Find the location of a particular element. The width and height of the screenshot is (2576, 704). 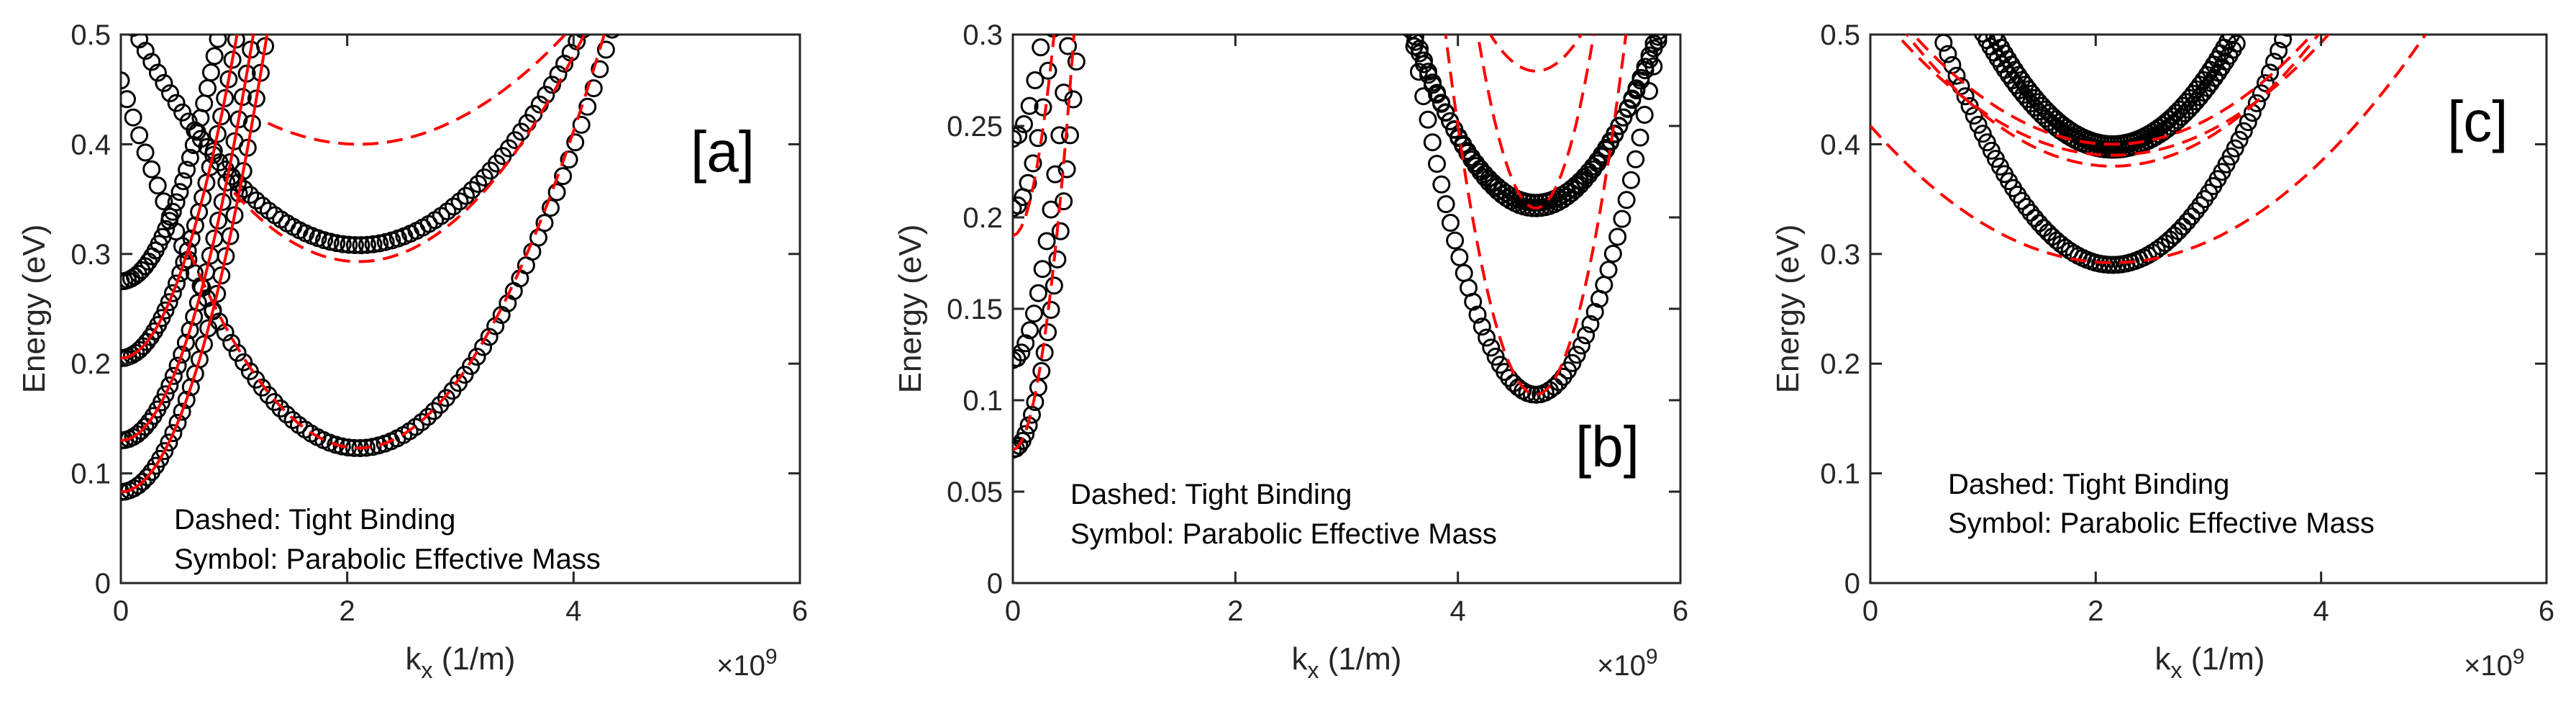

panel-b-ytick-label: 0.25 is located at coordinates (975, 127).